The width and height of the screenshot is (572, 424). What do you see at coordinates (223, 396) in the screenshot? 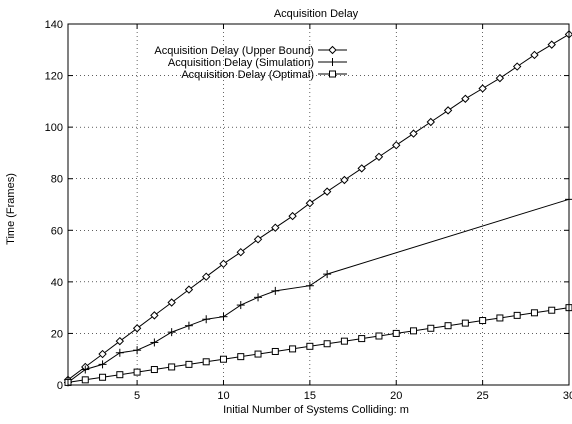
I see `x-tick-label: 10` at bounding box center [223, 396].